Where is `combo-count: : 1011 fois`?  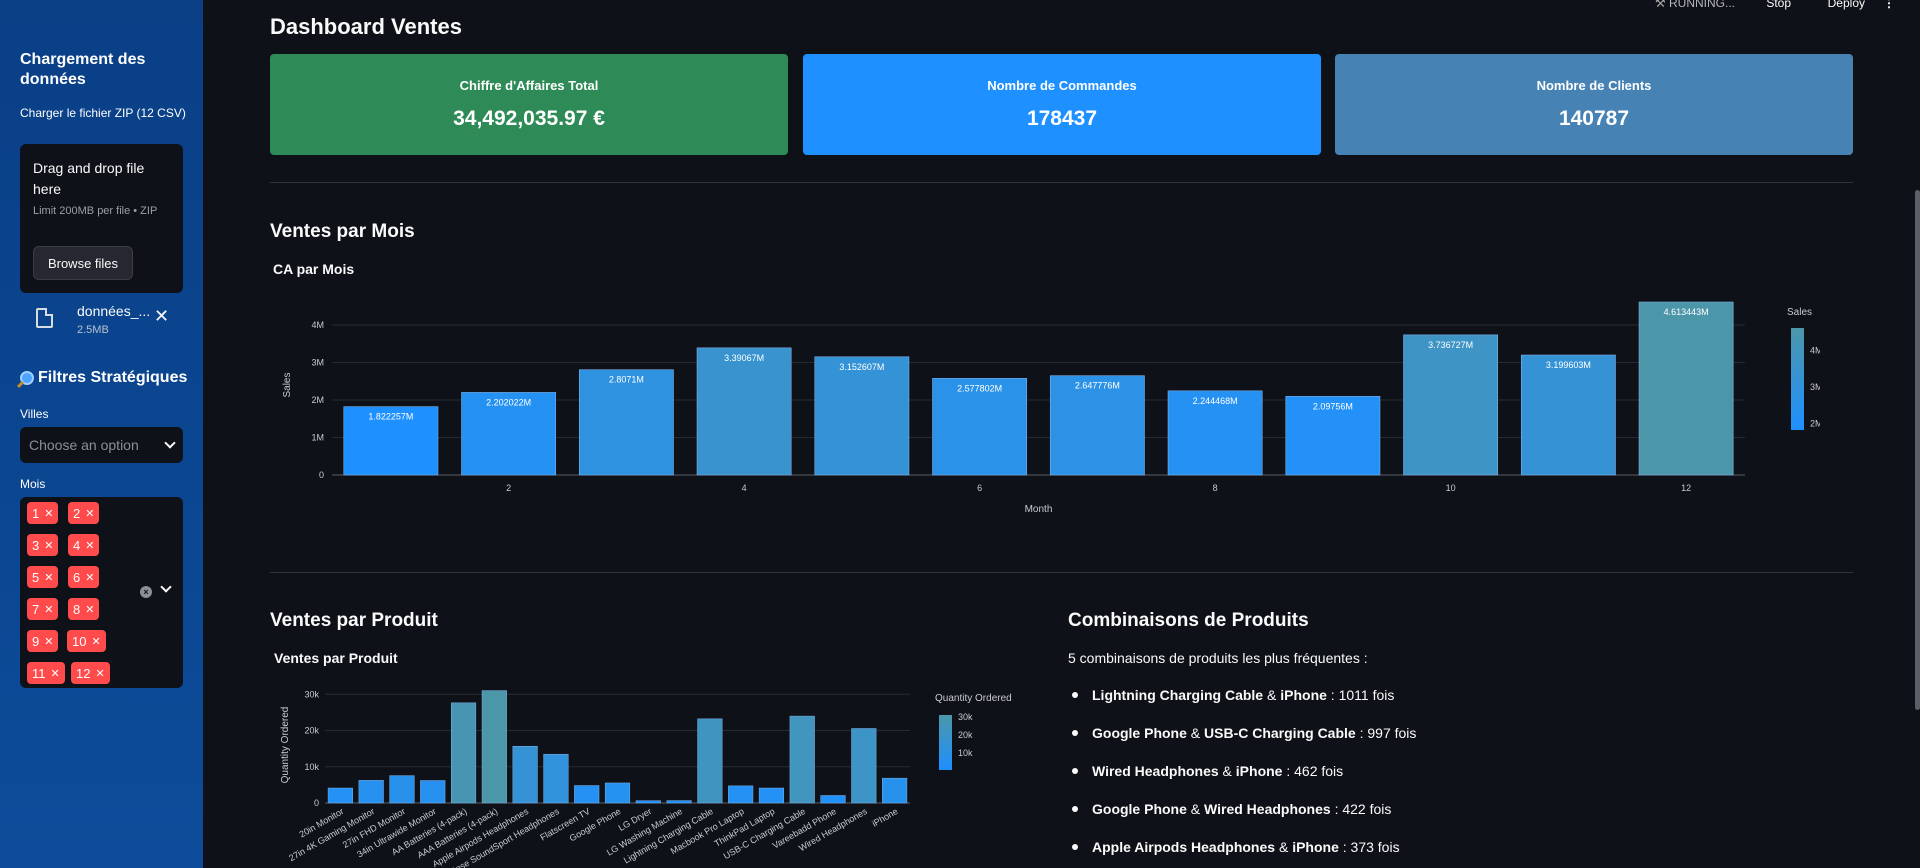 combo-count: : 1011 fois is located at coordinates (1360, 695).